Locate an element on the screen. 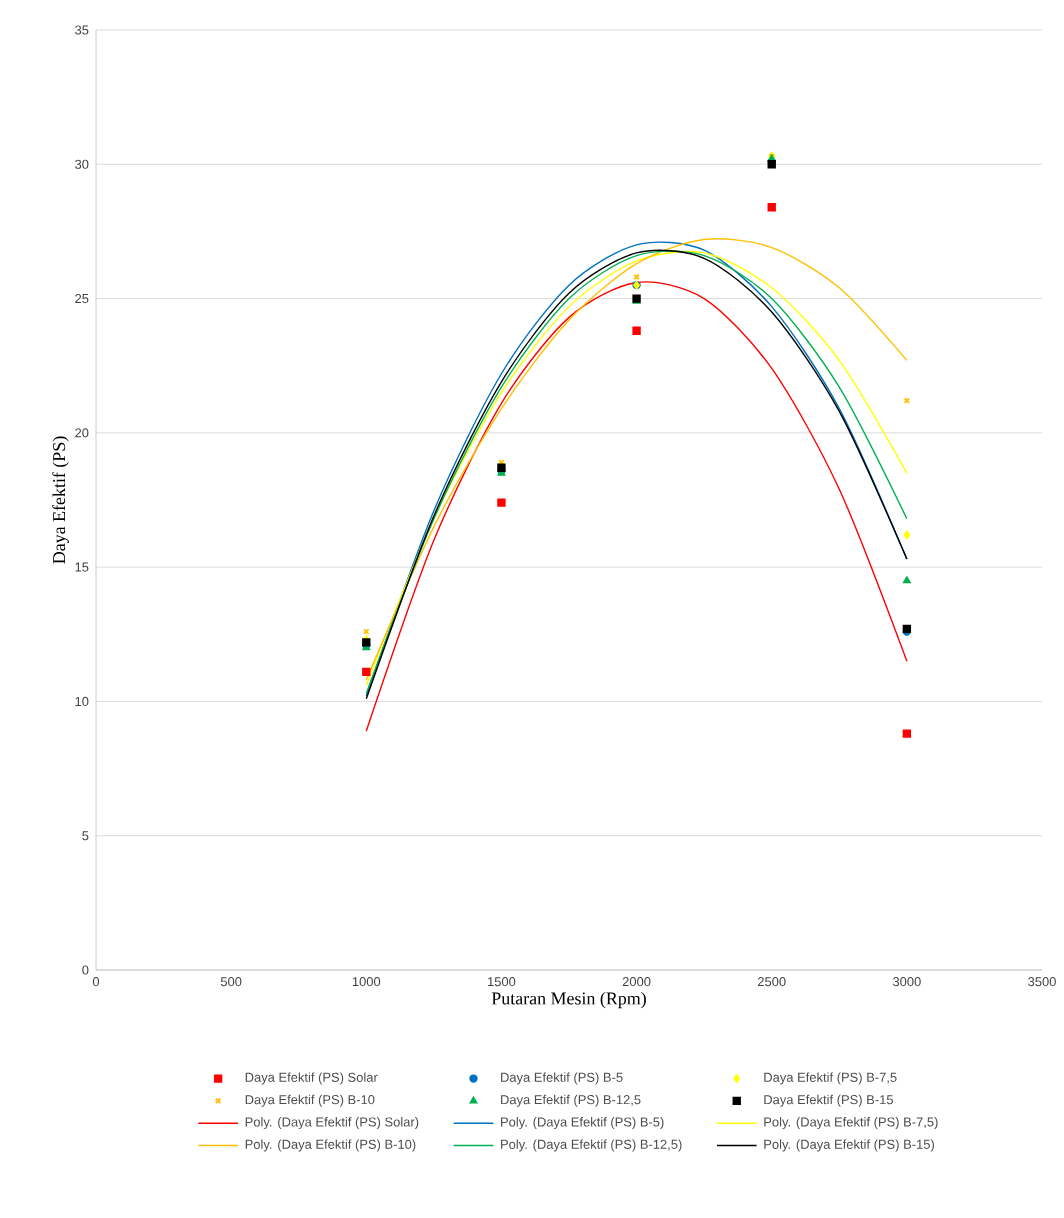 This screenshot has height=1218, width=1064. y-axis-title: Daya Efektif (PS) is located at coordinates (60, 500).